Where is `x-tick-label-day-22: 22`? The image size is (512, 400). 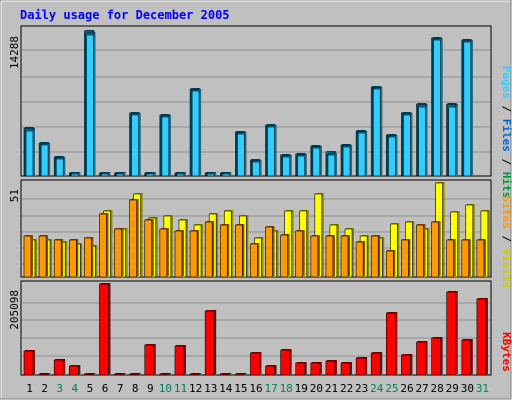
x-tick-label-day-22: 22 is located at coordinates (346, 388).